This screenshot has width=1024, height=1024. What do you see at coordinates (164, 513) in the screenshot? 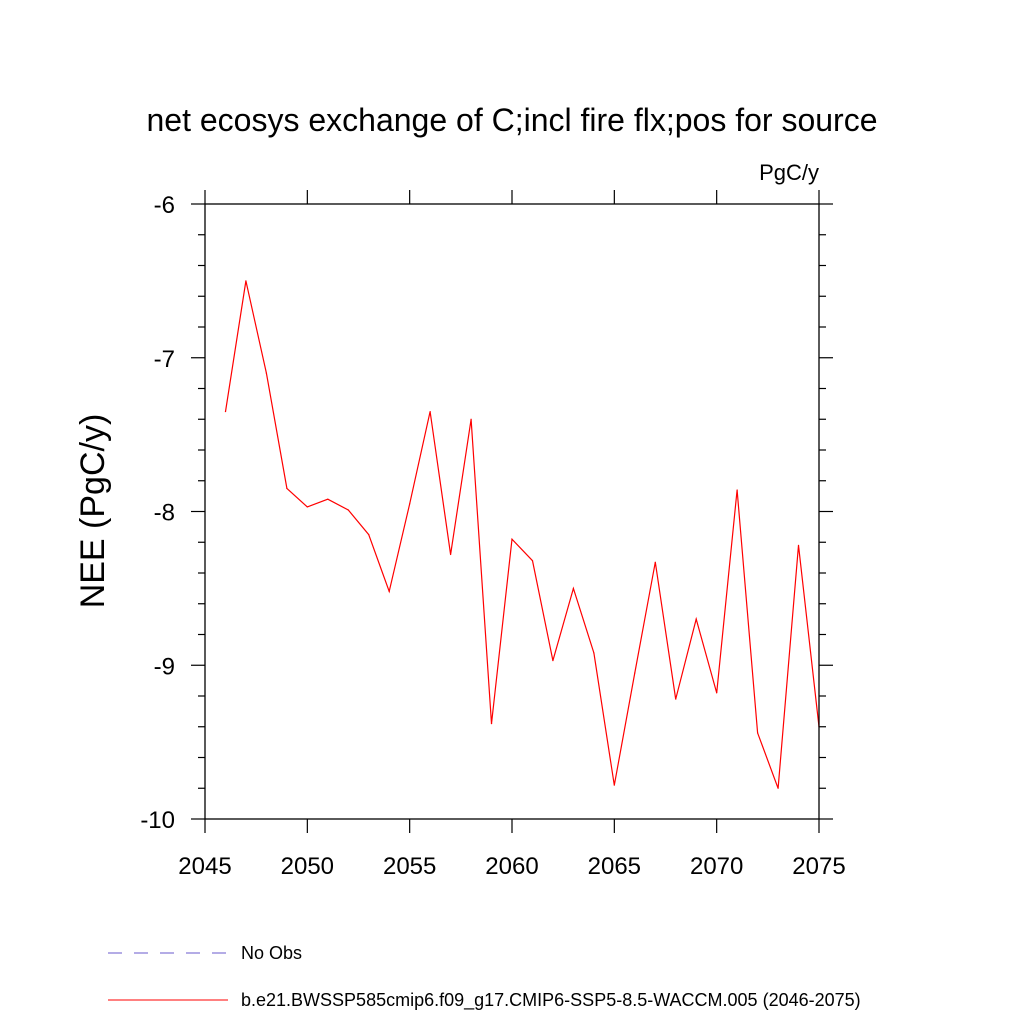
I see `y-tick-label: -8` at bounding box center [164, 513].